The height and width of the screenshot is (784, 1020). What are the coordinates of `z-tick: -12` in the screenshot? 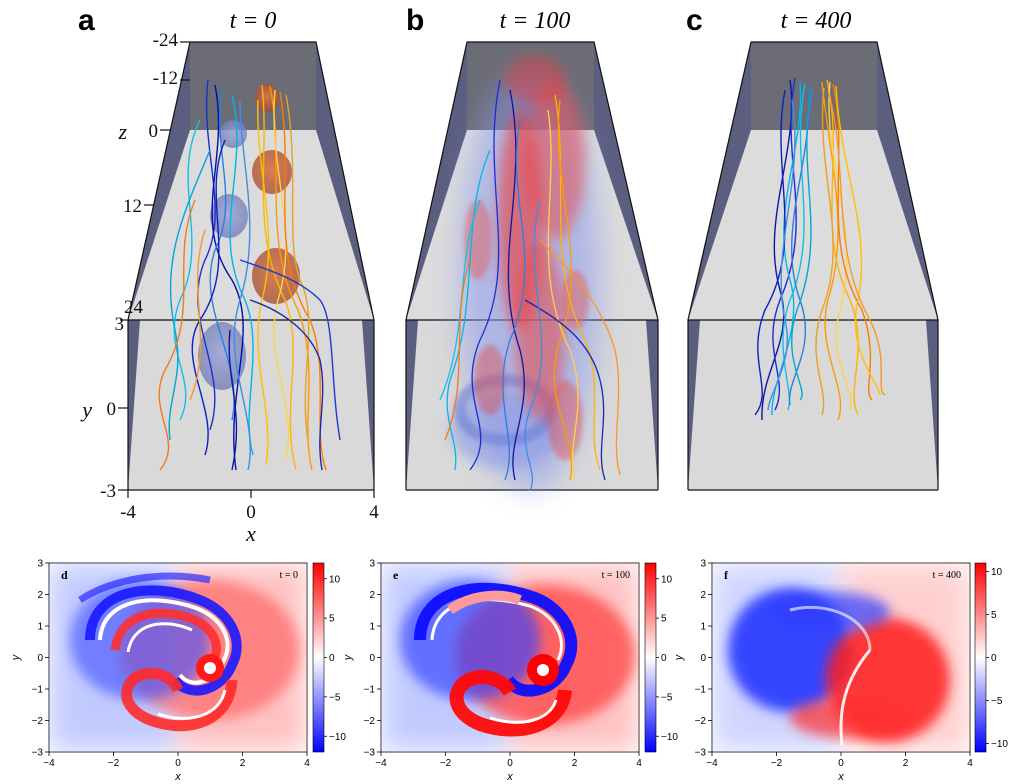 It's located at (165, 78).